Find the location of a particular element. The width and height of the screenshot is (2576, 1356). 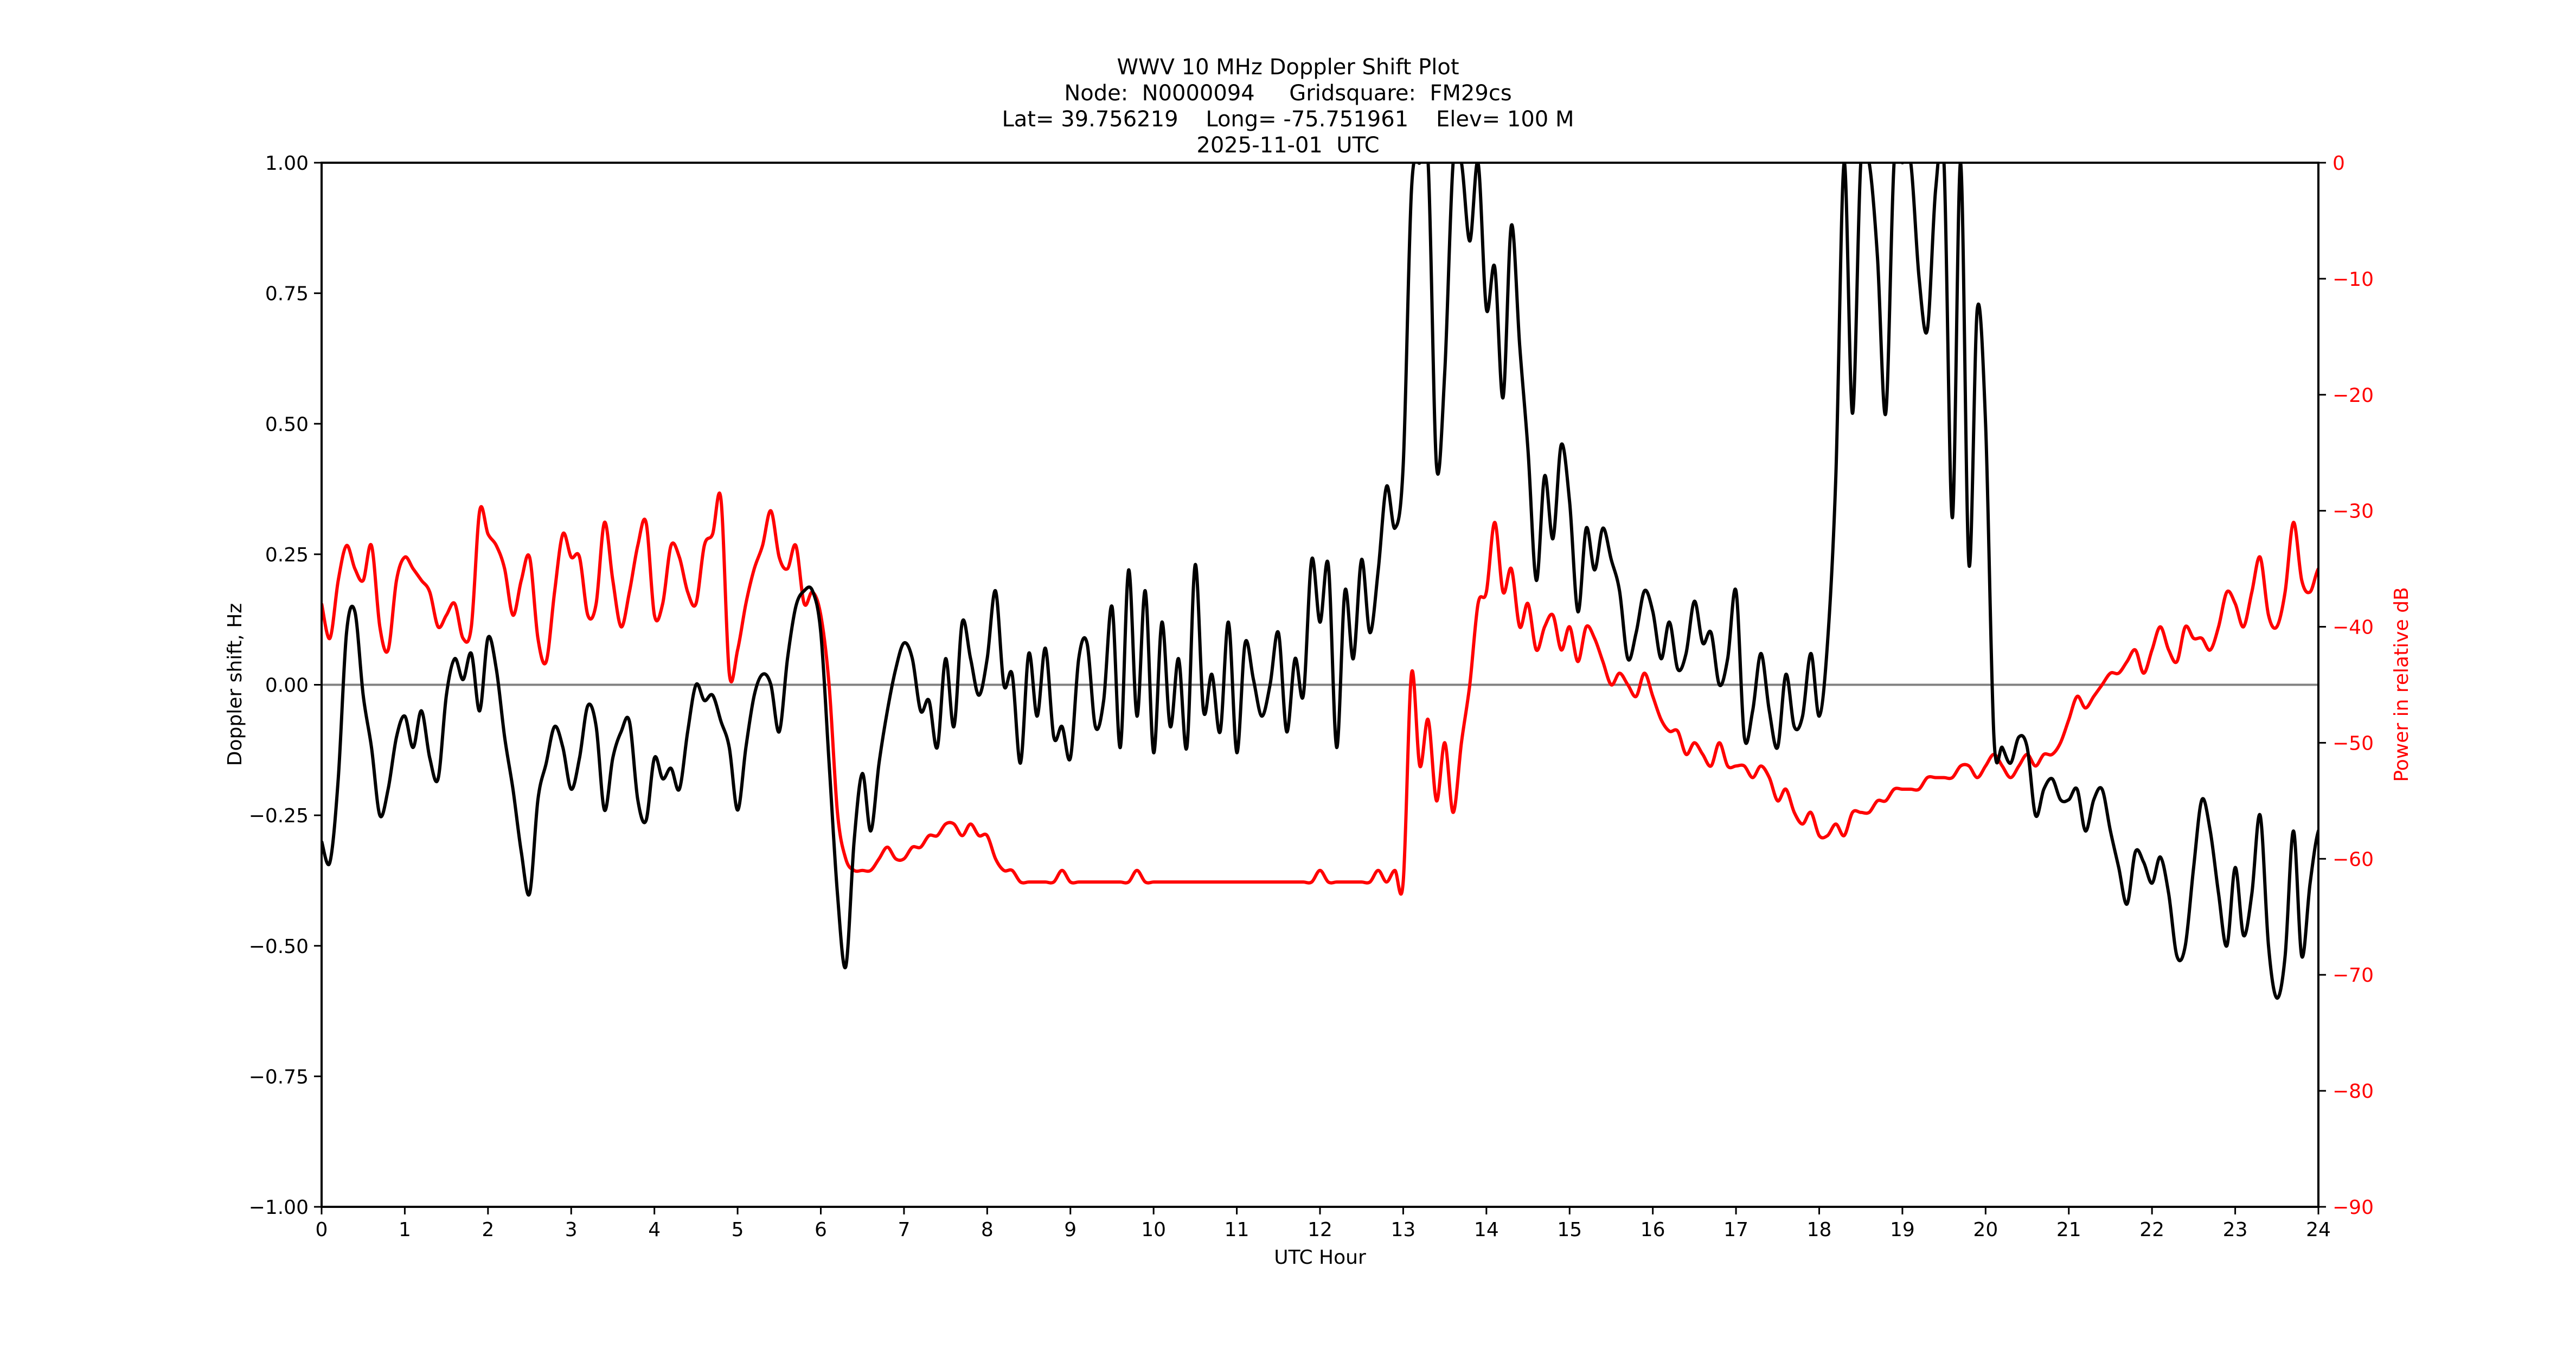

x-tick-label: 10 is located at coordinates (1153, 1230).